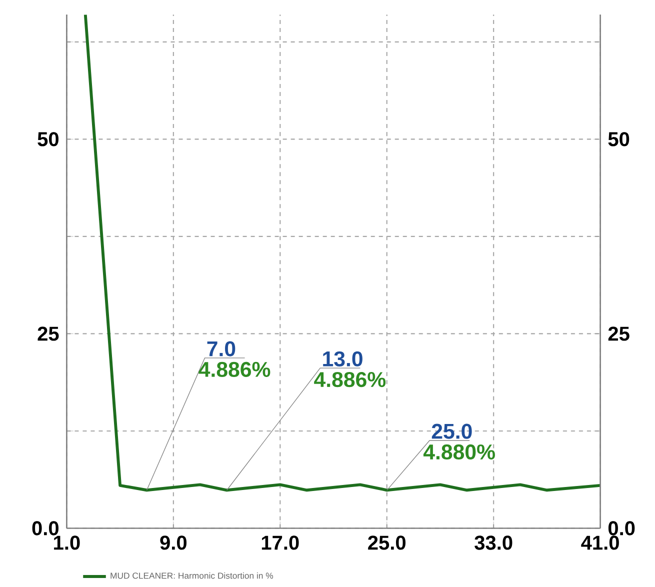  I want to click on annotation: 25.0, so click(452, 431).